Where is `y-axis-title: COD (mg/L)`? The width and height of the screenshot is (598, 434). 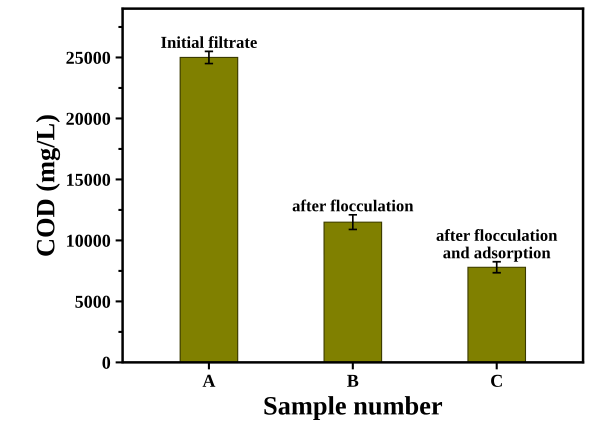
y-axis-title: COD (mg/L) is located at coordinates (48, 185).